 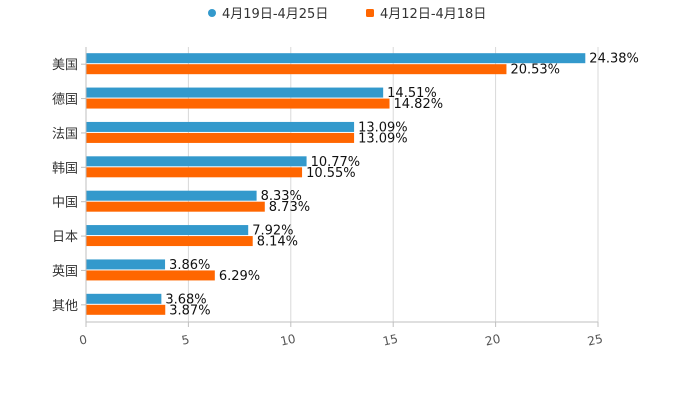 I want to click on legend-label-1: 4月19日-4月25日, so click(x=275, y=14).